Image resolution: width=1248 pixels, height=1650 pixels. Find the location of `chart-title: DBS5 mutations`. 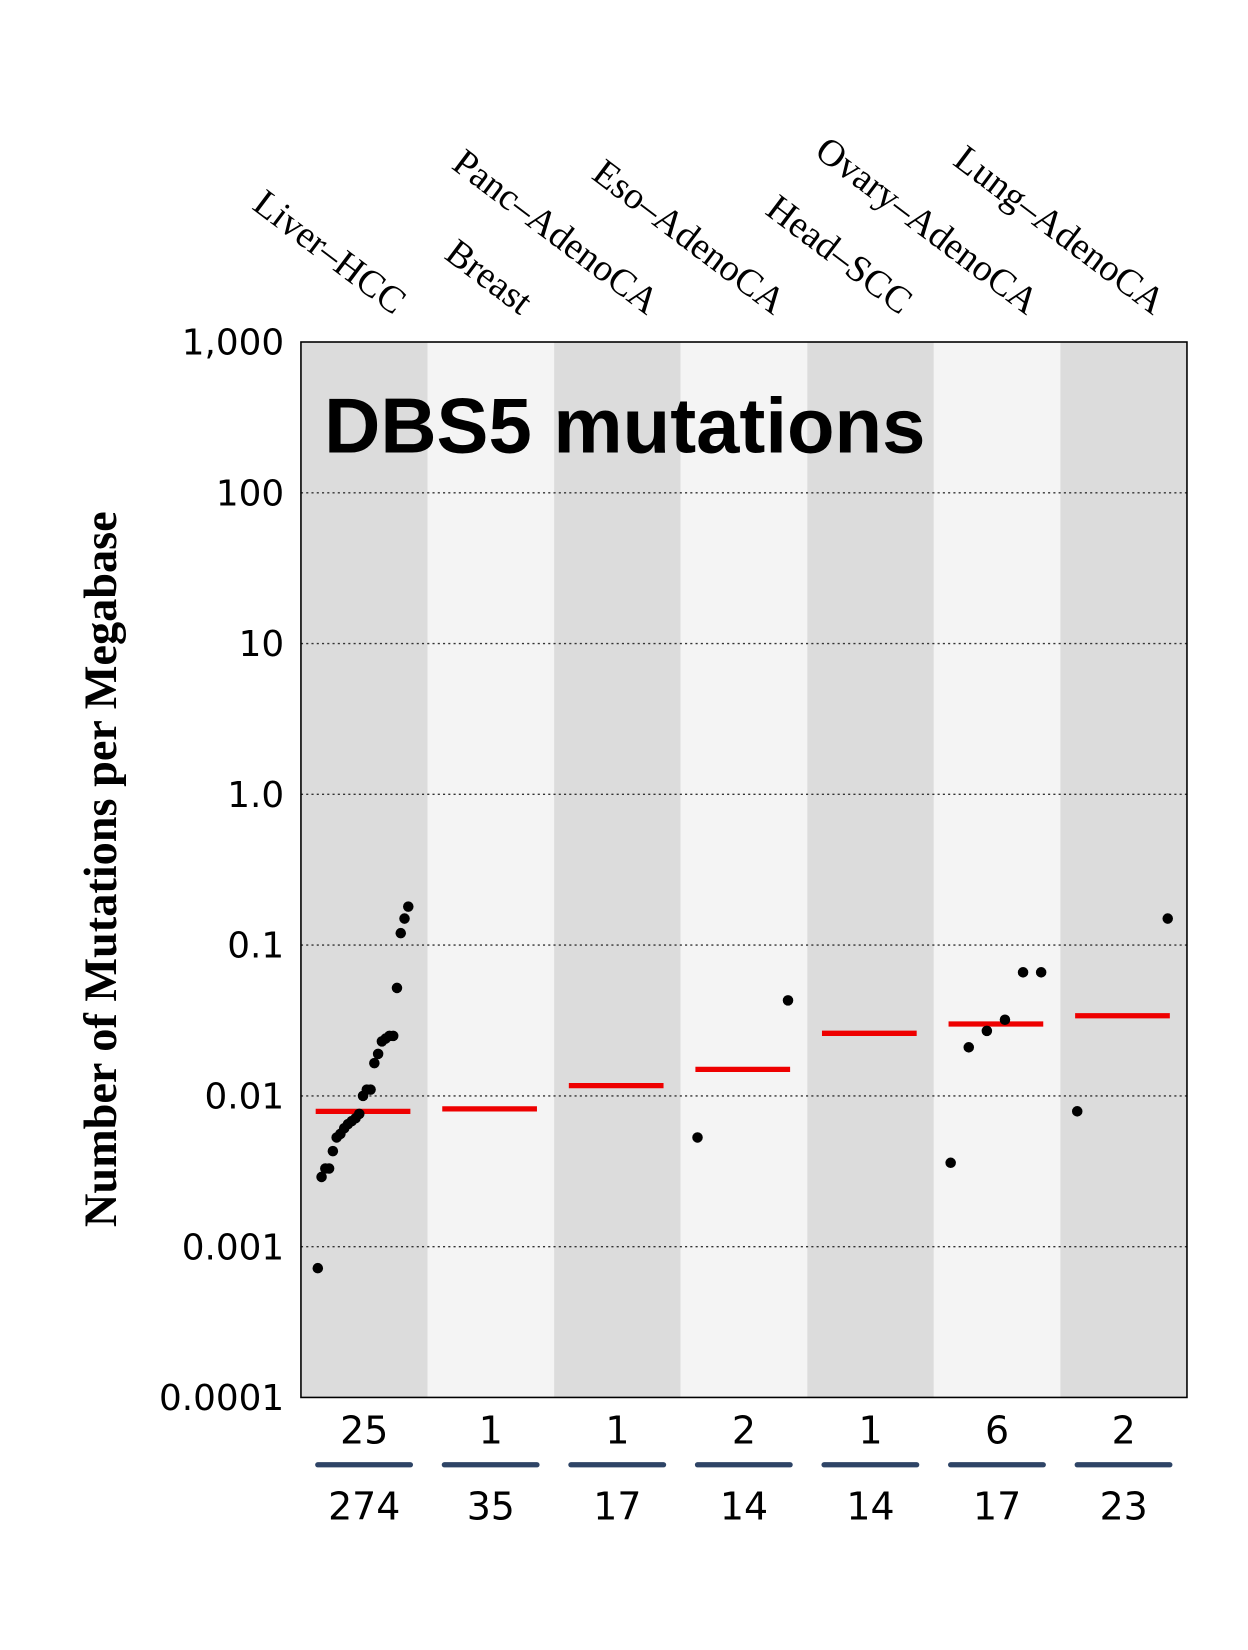

chart-title: DBS5 mutations is located at coordinates (624, 426).